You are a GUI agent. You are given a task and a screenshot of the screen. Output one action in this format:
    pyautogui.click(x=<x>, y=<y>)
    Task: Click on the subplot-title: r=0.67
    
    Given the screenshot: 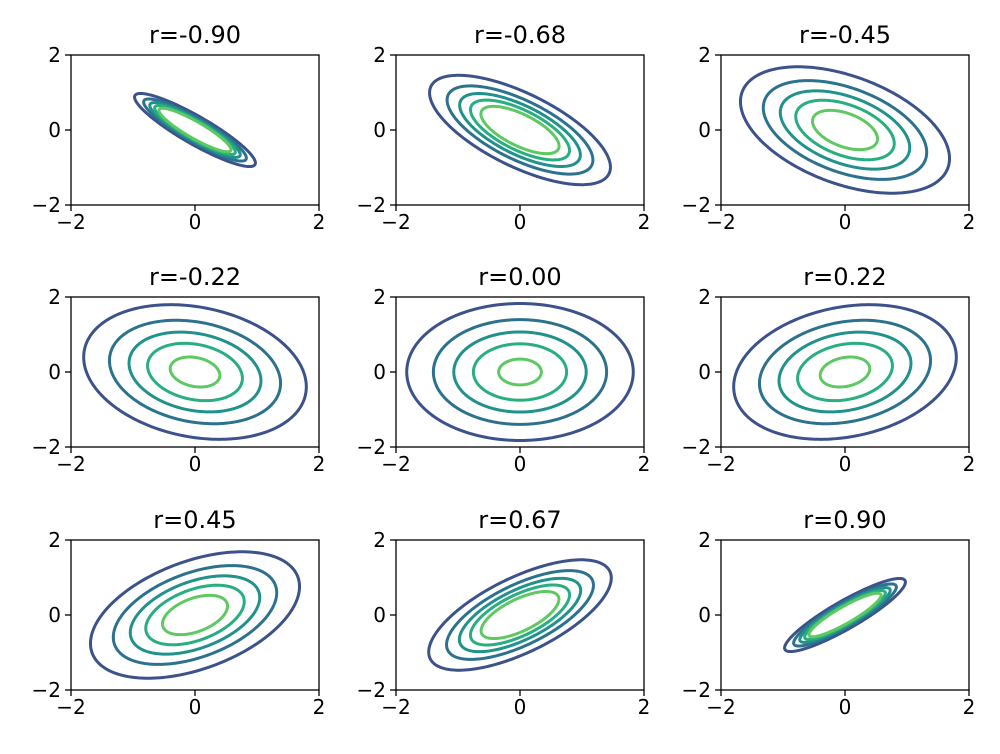 What is the action you would take?
    pyautogui.click(x=519, y=520)
    